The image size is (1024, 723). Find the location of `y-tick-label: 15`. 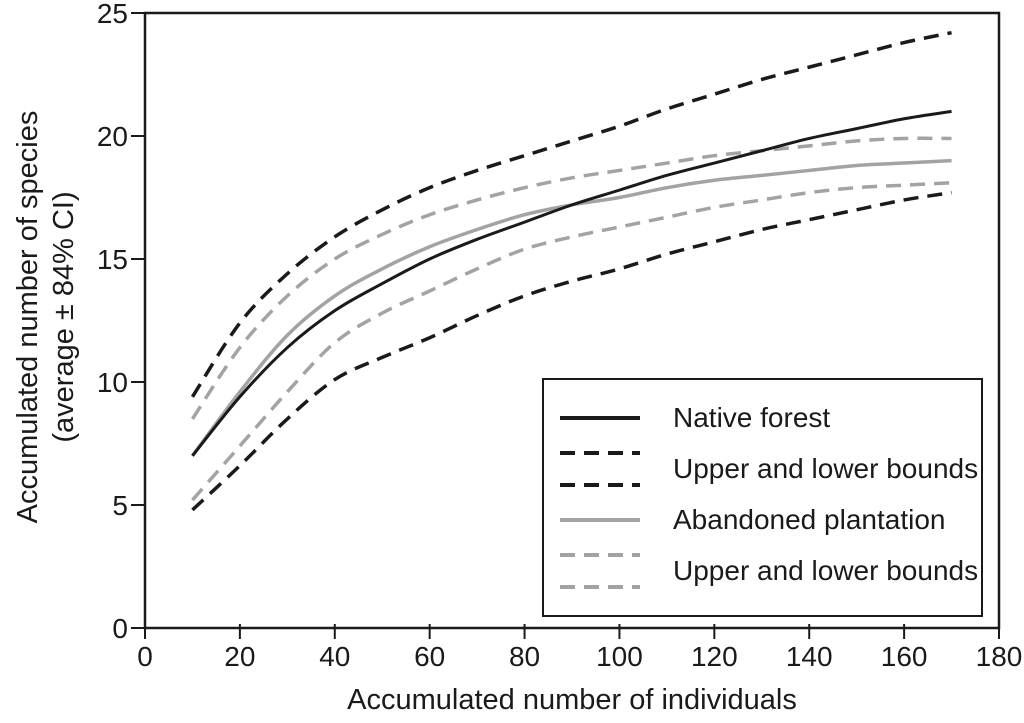

y-tick-label: 15 is located at coordinates (112, 259).